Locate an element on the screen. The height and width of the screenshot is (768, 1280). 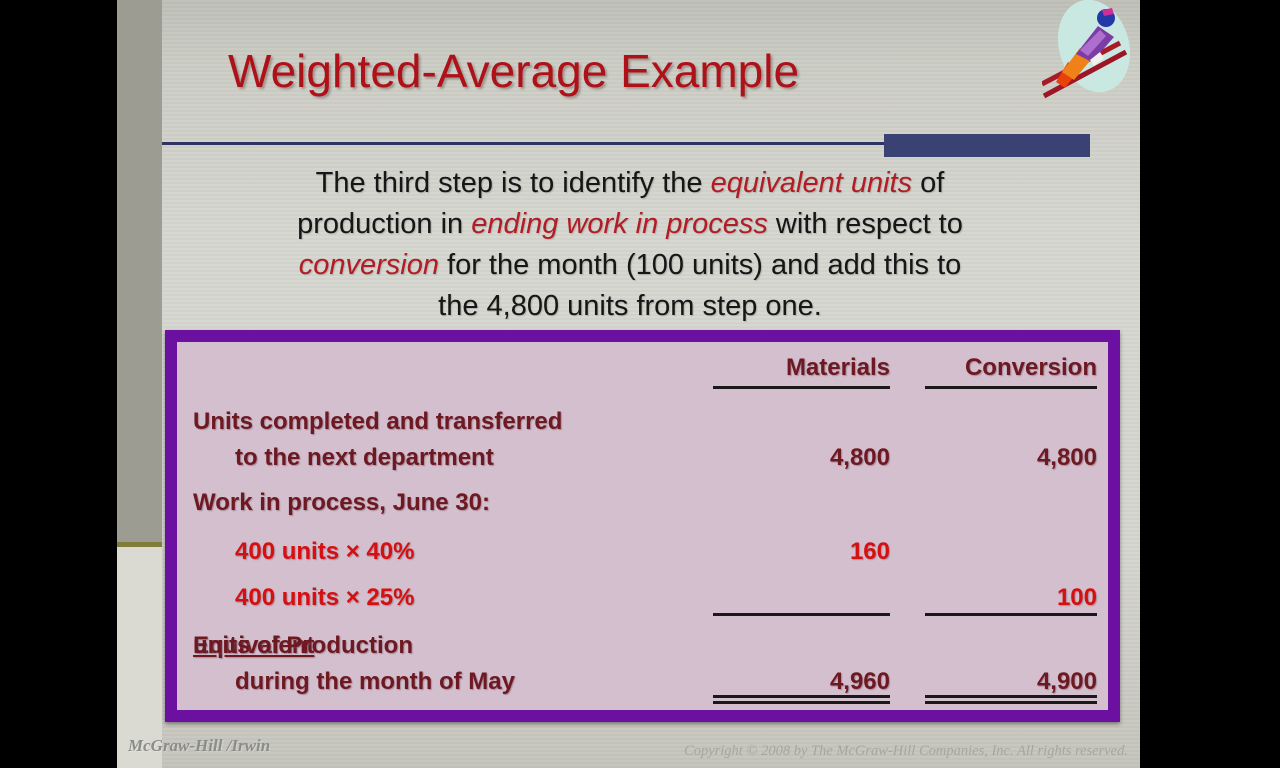
intro-emphasis-segment: conversion is located at coordinates (368, 265).